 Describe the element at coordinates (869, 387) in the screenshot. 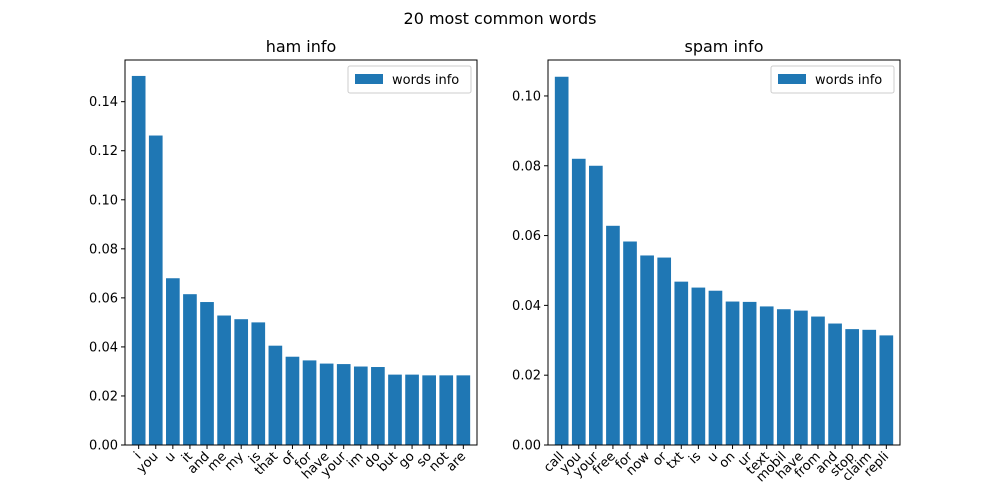

I see `bar-claim` at that location.